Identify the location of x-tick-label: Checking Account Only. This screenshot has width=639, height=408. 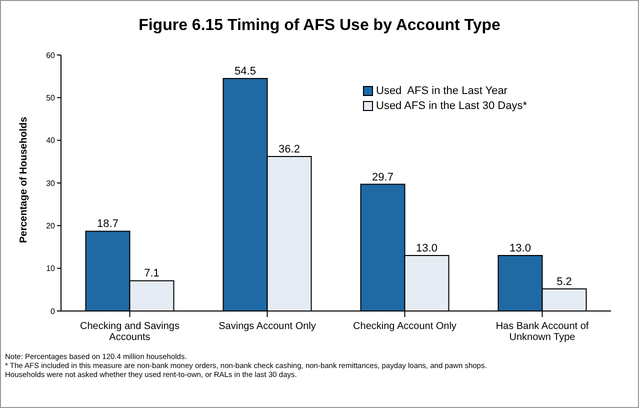
(404, 326).